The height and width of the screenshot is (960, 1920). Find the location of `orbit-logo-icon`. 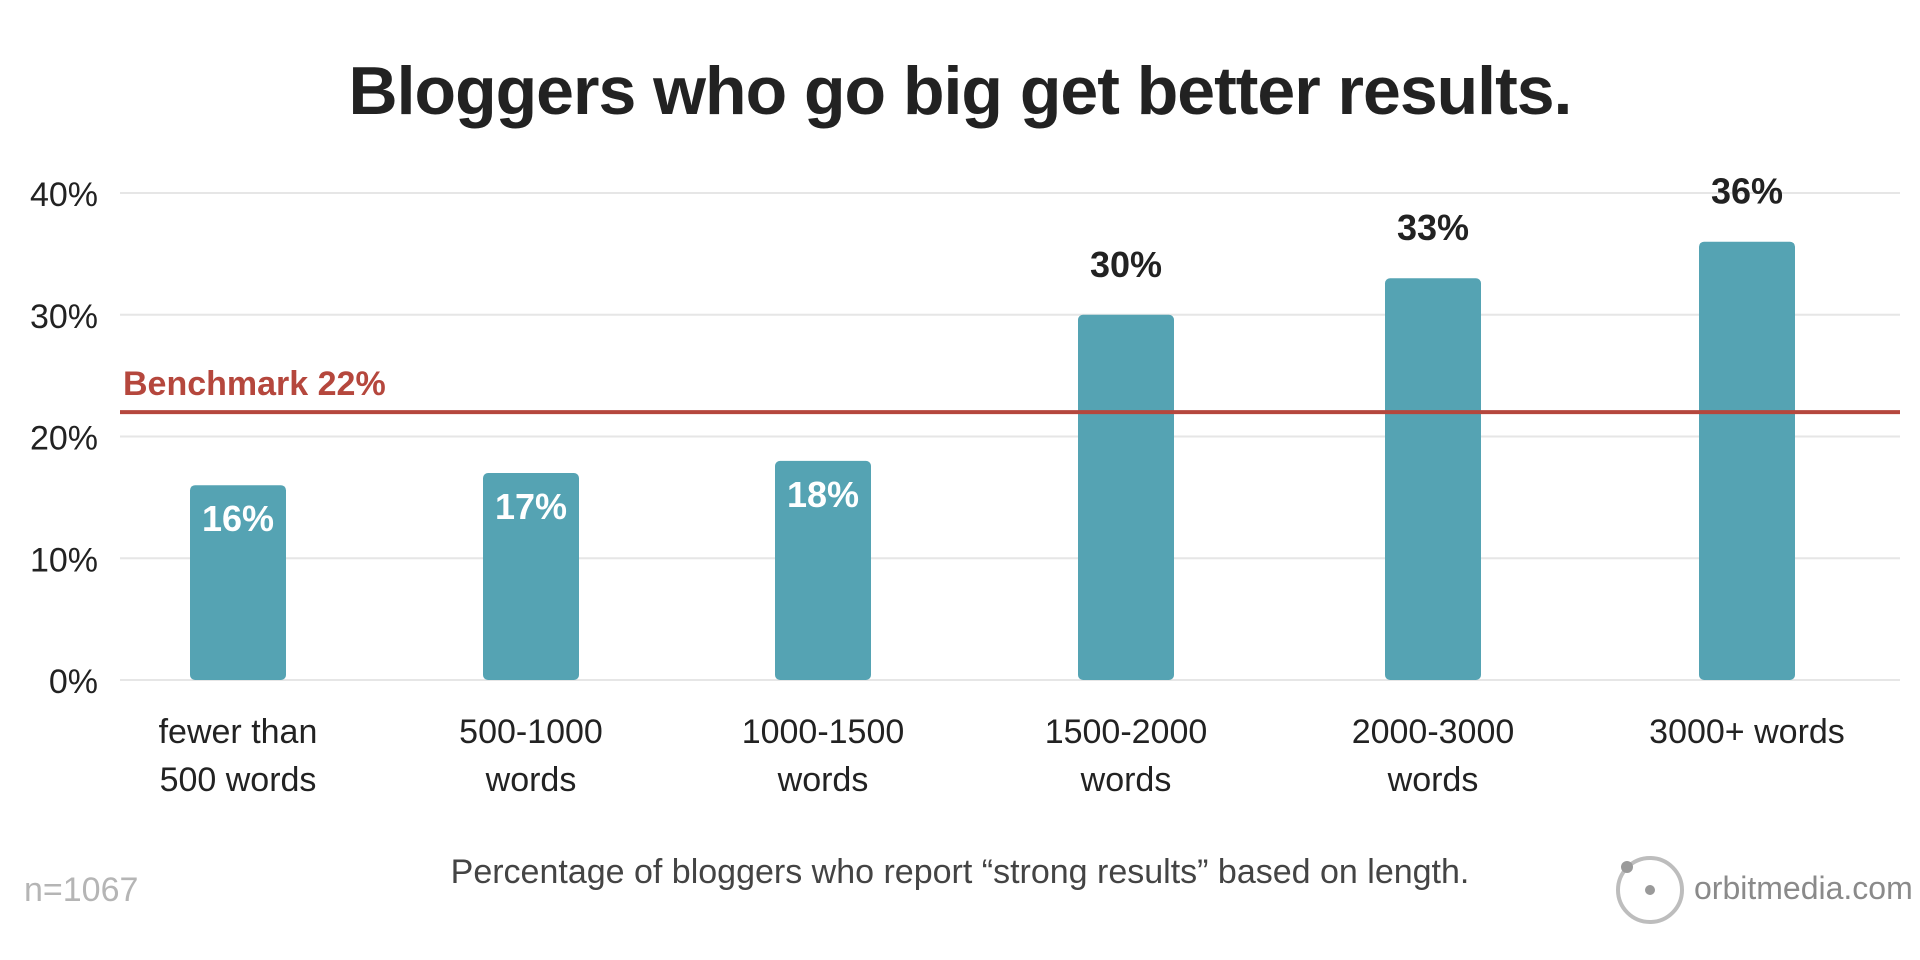

orbit-logo-icon is located at coordinates (1650, 890).